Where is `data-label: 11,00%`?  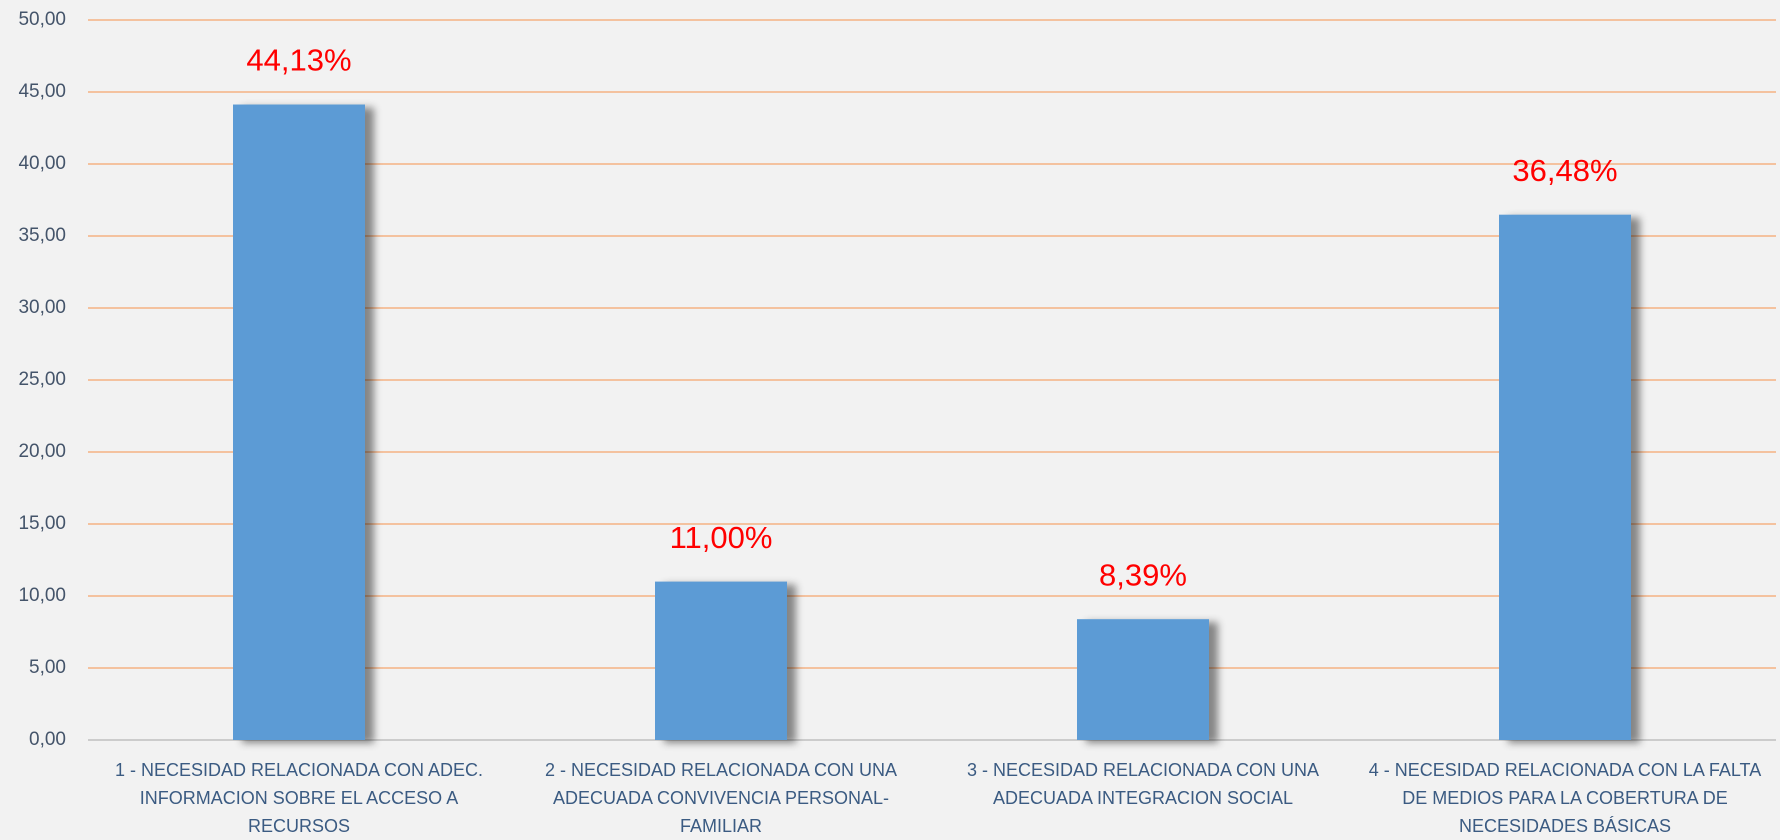 data-label: 11,00% is located at coordinates (721, 537).